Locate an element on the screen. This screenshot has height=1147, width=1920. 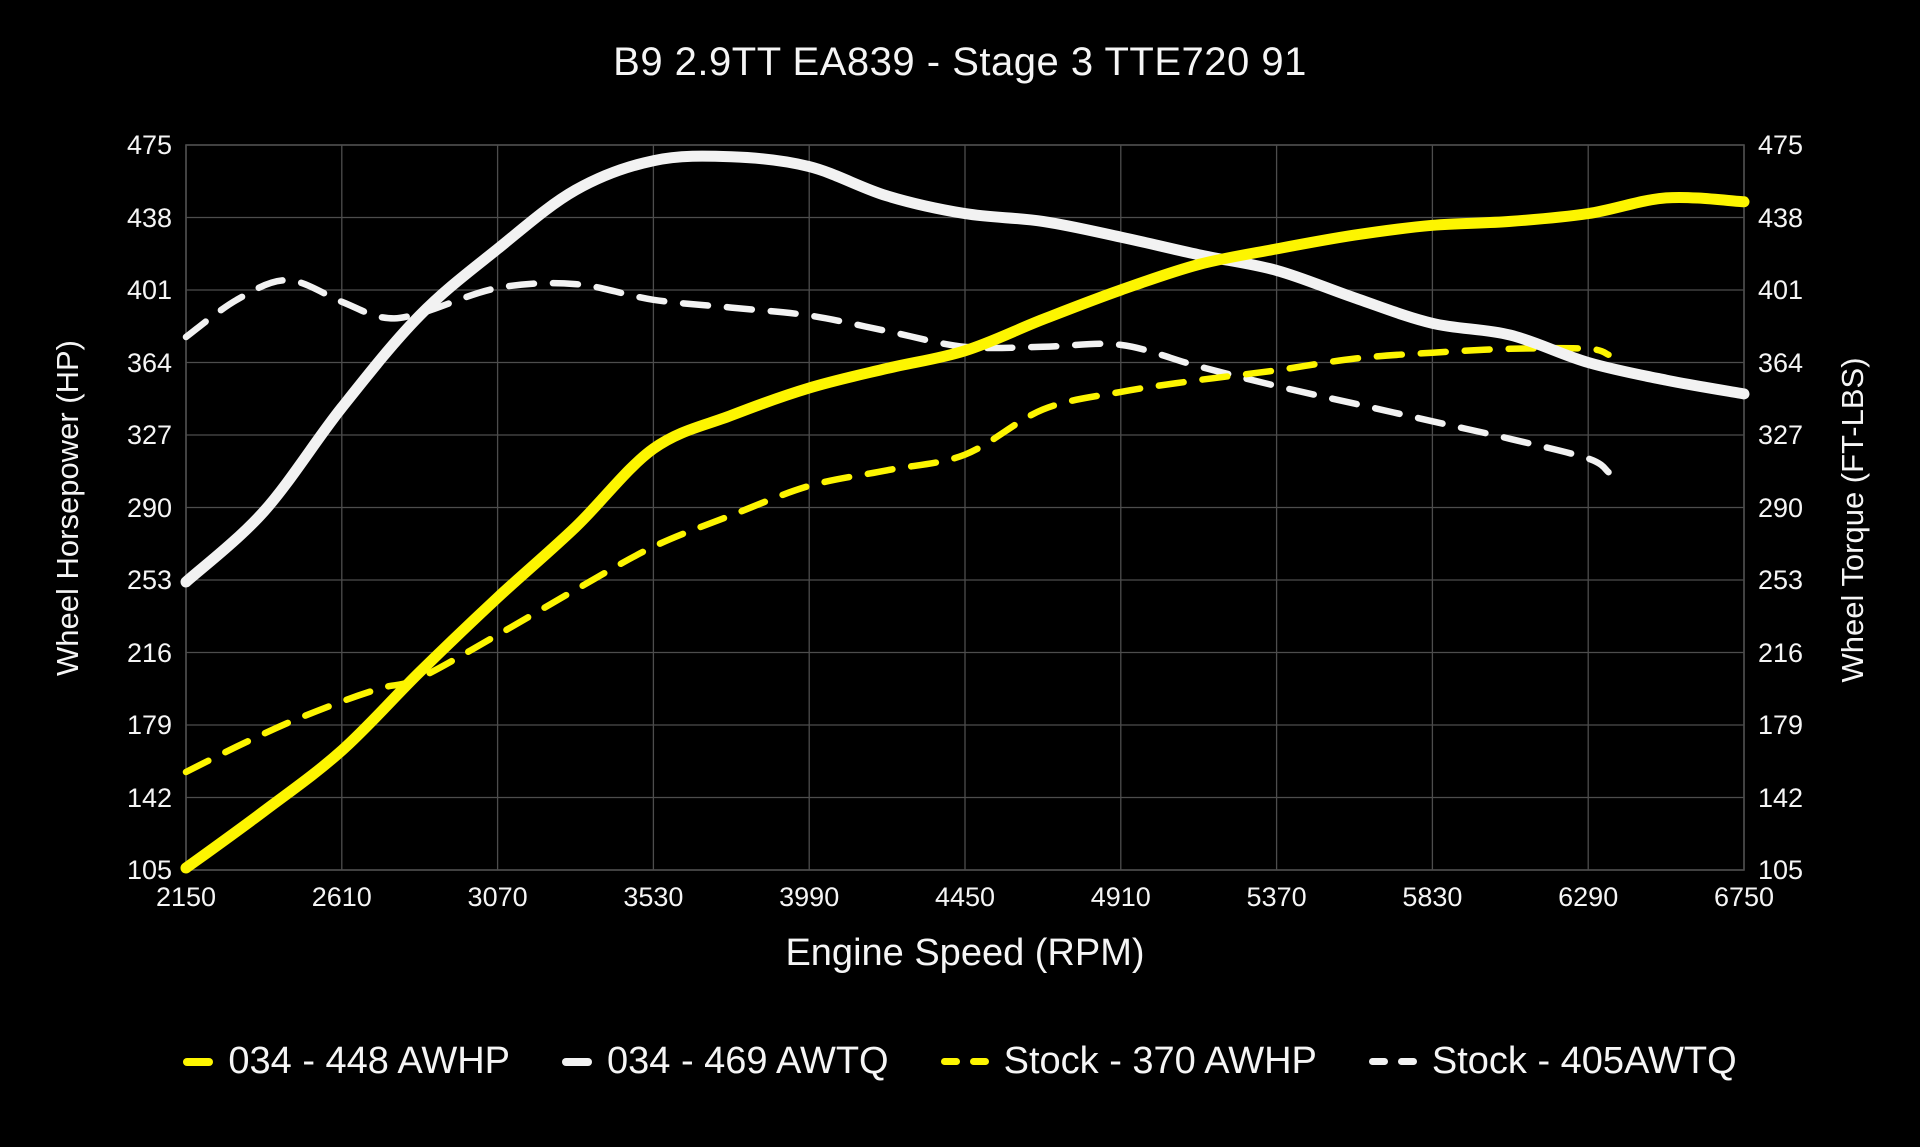
x-tick-label: 5830 is located at coordinates (1432, 897).